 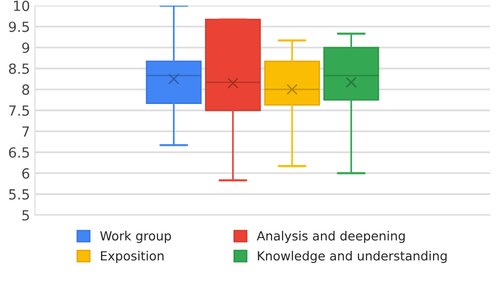 I want to click on y-tick-label: 6, so click(x=26, y=173).